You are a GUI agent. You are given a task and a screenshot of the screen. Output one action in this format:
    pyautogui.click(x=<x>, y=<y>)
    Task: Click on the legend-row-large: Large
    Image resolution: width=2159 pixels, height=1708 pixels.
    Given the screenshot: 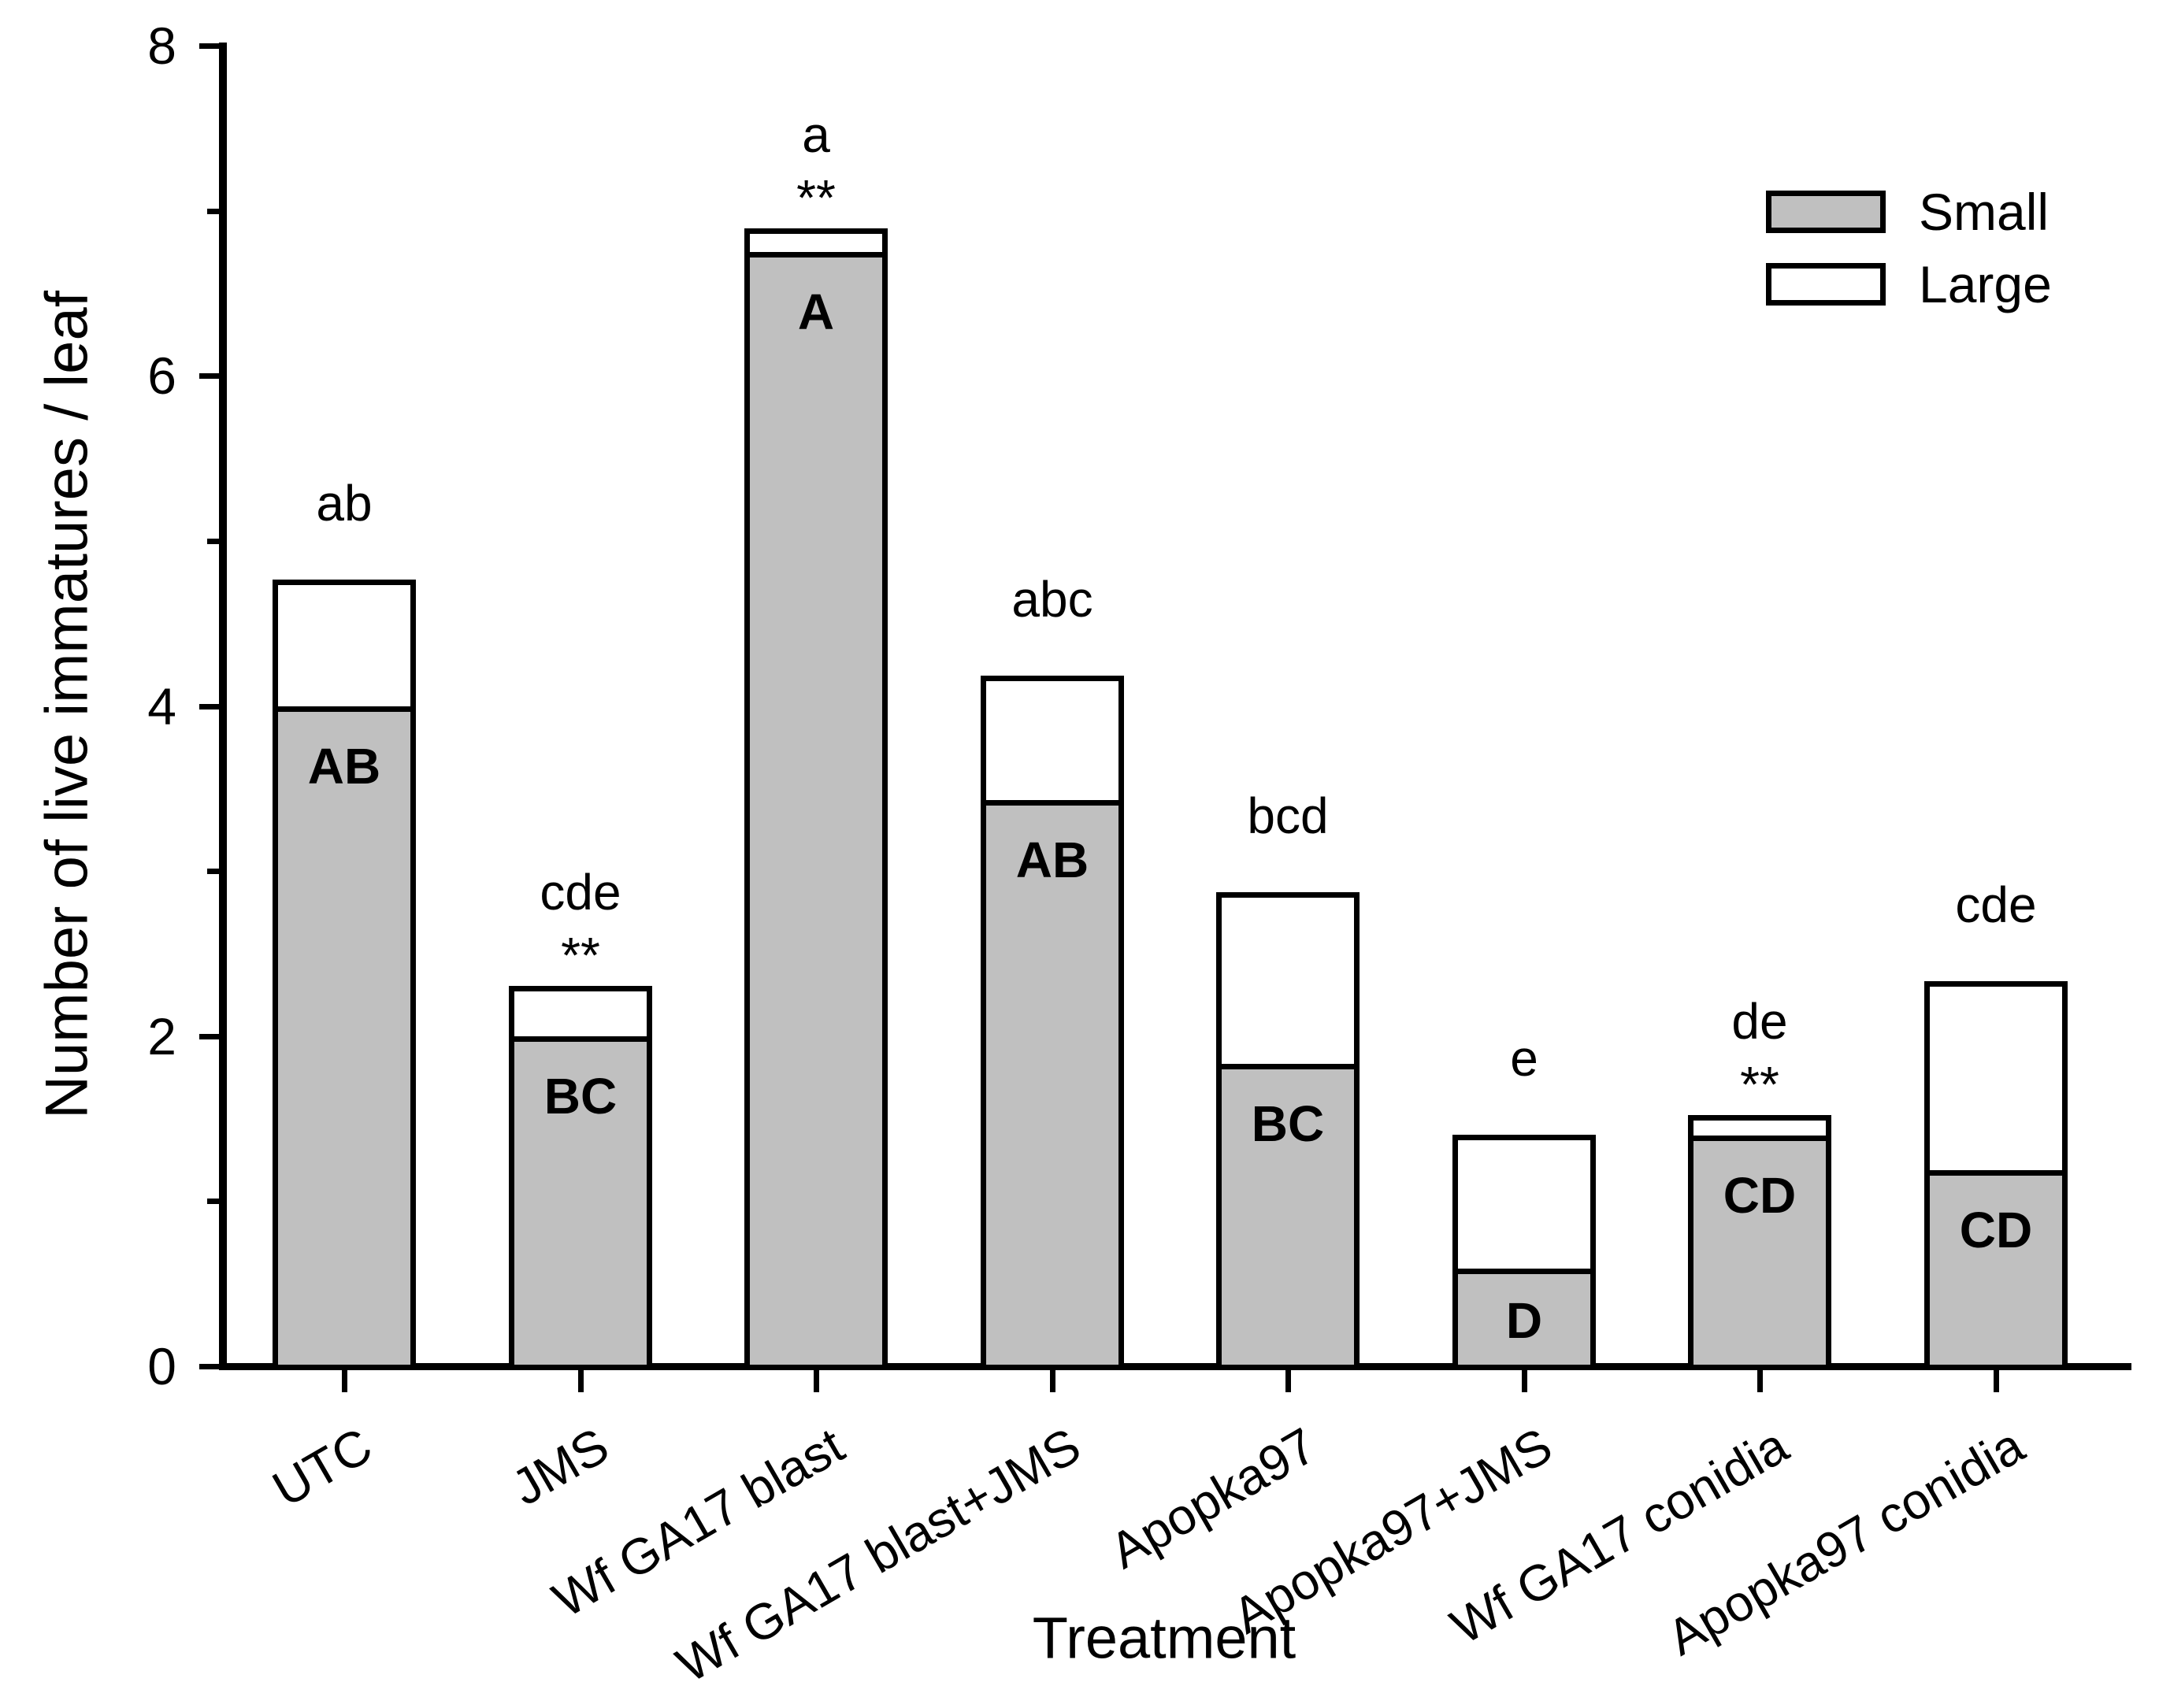 What is the action you would take?
    pyautogui.click(x=1909, y=284)
    